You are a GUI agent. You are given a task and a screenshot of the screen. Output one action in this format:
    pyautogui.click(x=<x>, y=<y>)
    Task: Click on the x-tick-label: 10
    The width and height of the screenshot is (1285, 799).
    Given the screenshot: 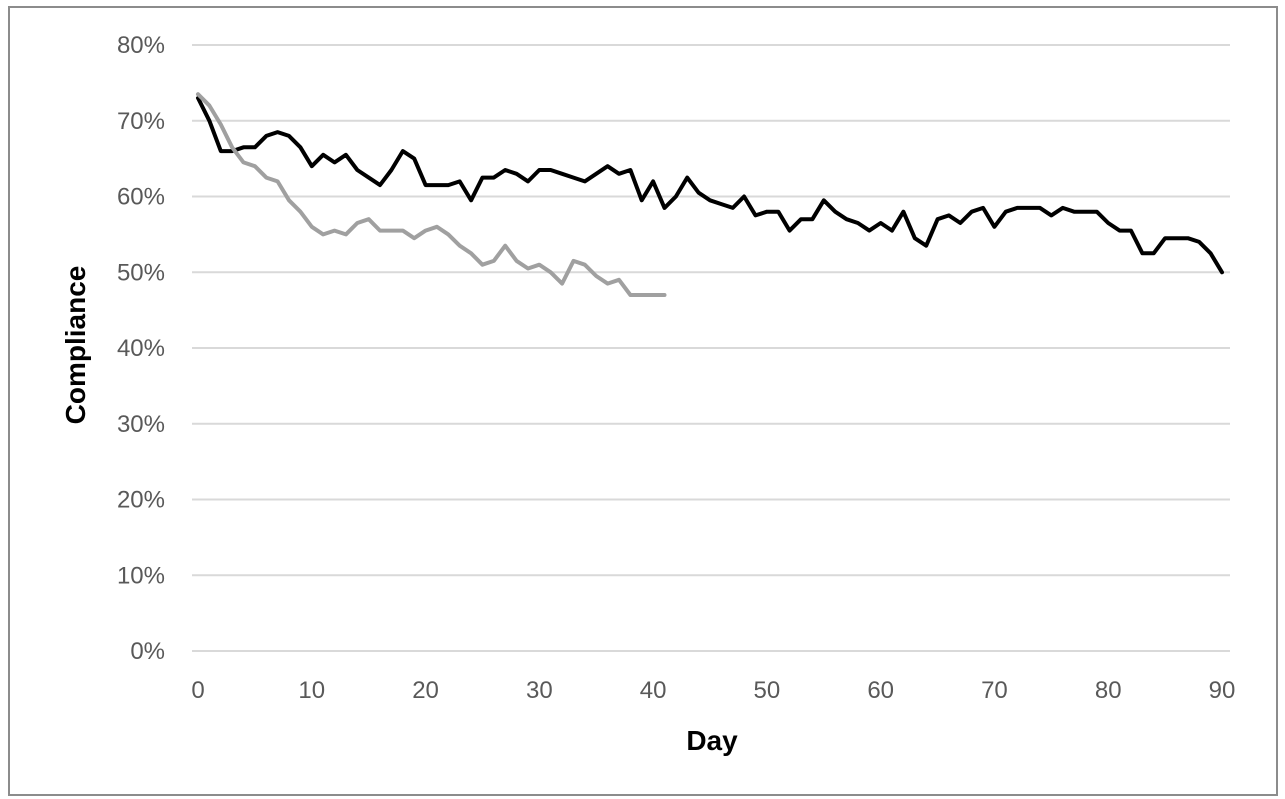 What is the action you would take?
    pyautogui.click(x=311, y=690)
    